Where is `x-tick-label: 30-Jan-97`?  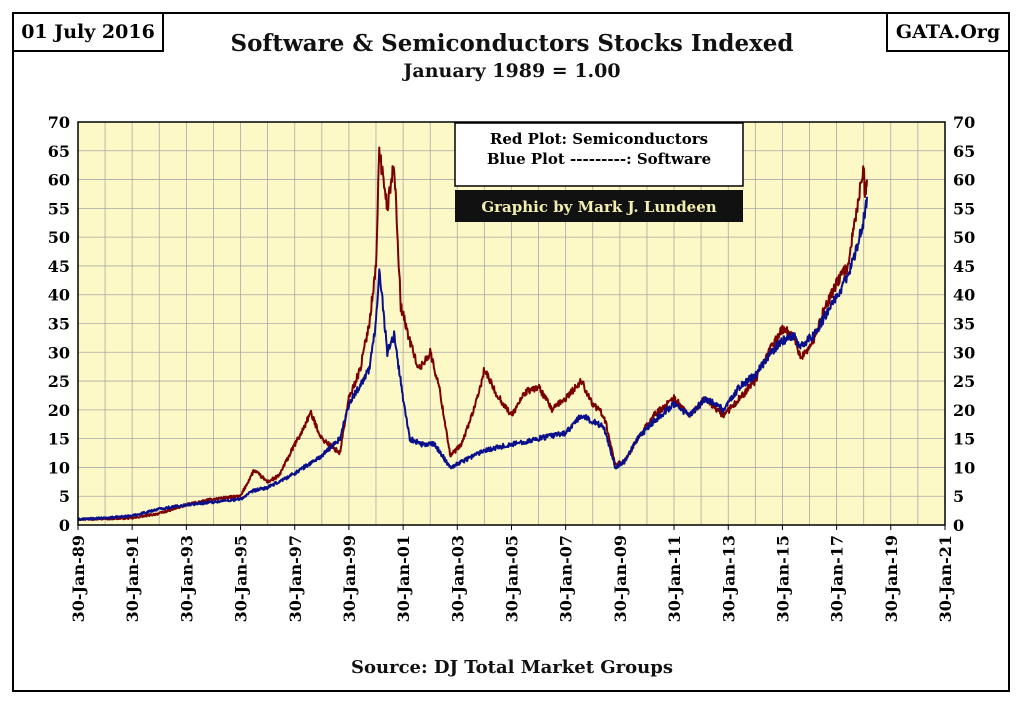
x-tick-label: 30-Jan-97 is located at coordinates (295, 578).